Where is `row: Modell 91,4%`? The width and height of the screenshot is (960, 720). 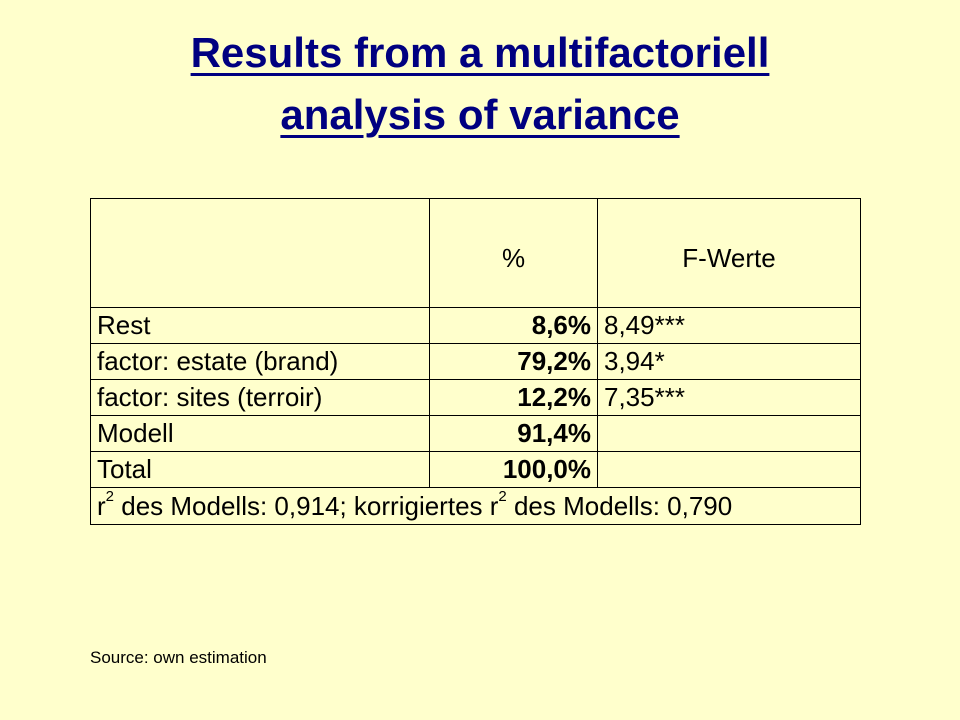 row: Modell 91,4% is located at coordinates (475, 433).